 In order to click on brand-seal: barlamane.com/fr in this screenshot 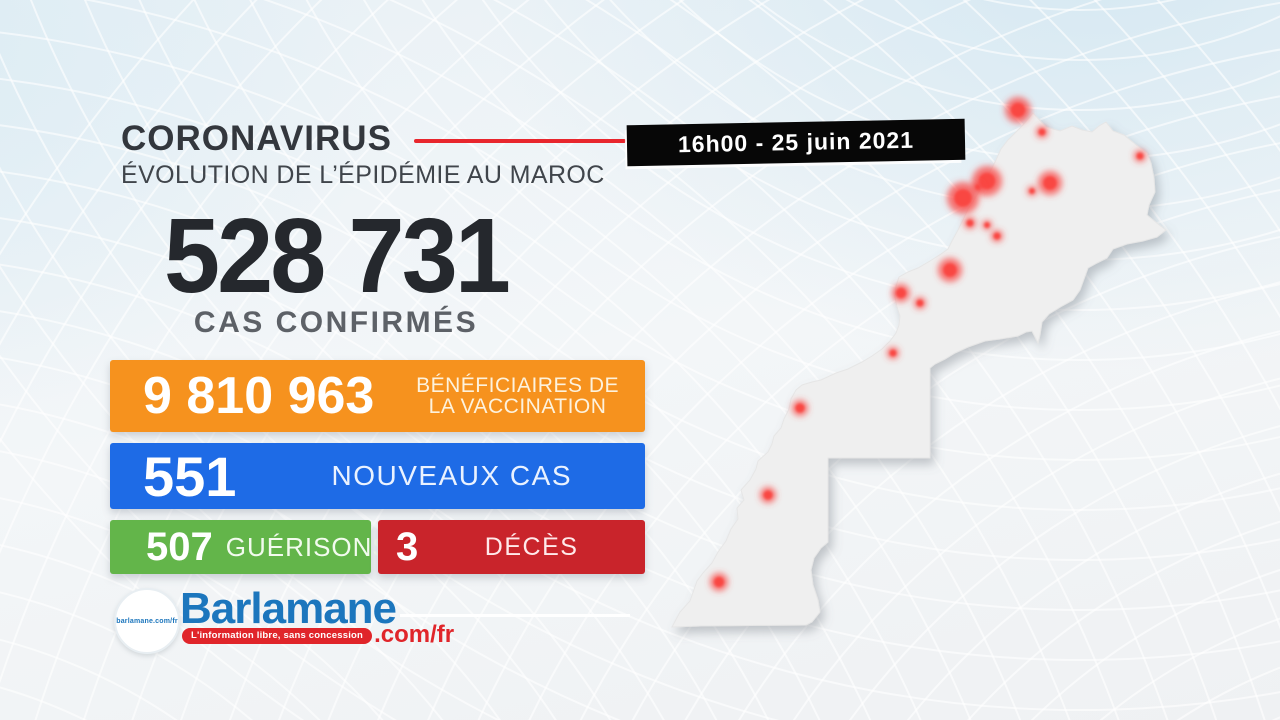, I will do `click(147, 621)`.